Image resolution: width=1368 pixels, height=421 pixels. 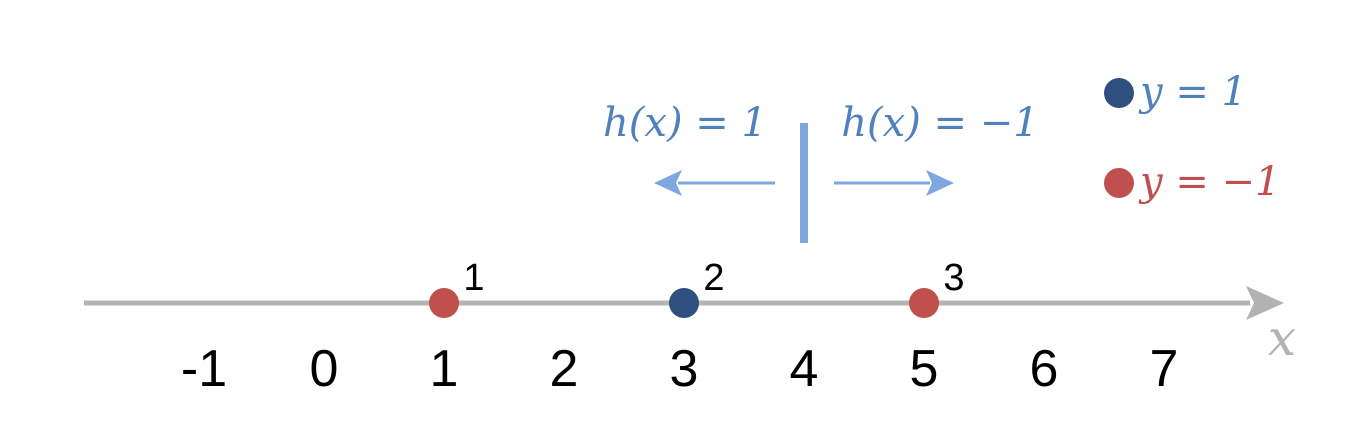 I want to click on tick-label: 1, so click(x=444, y=369).